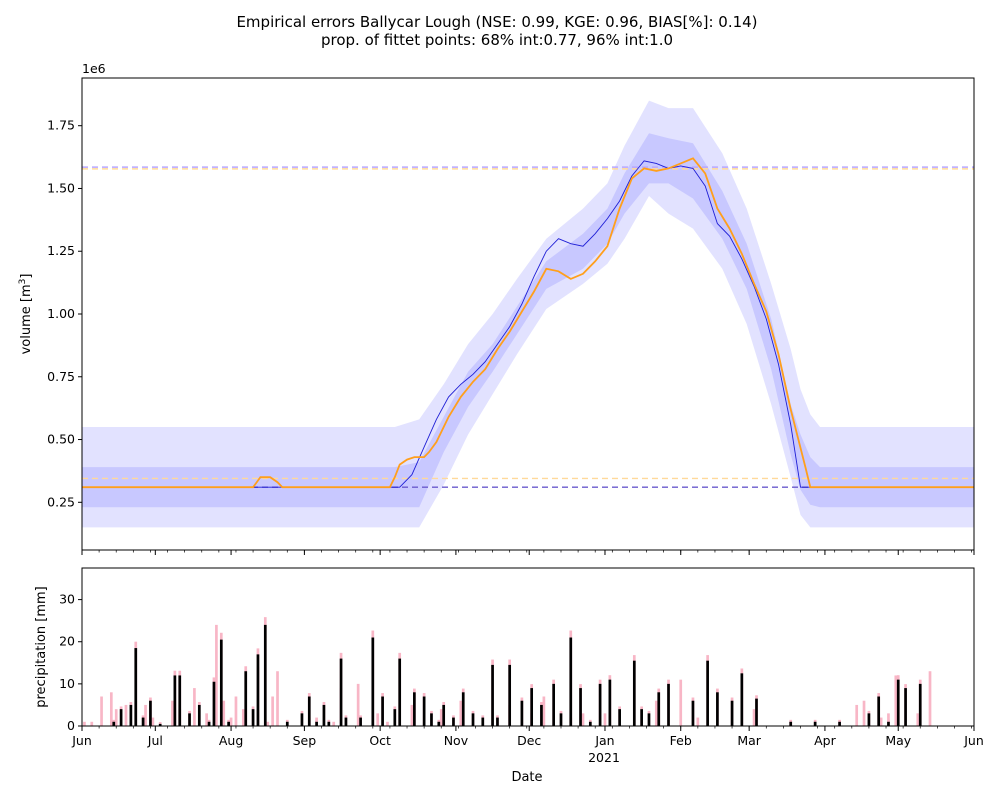  What do you see at coordinates (26, 319) in the screenshot?
I see `volume-y-label-main: volume [m` at bounding box center [26, 319].